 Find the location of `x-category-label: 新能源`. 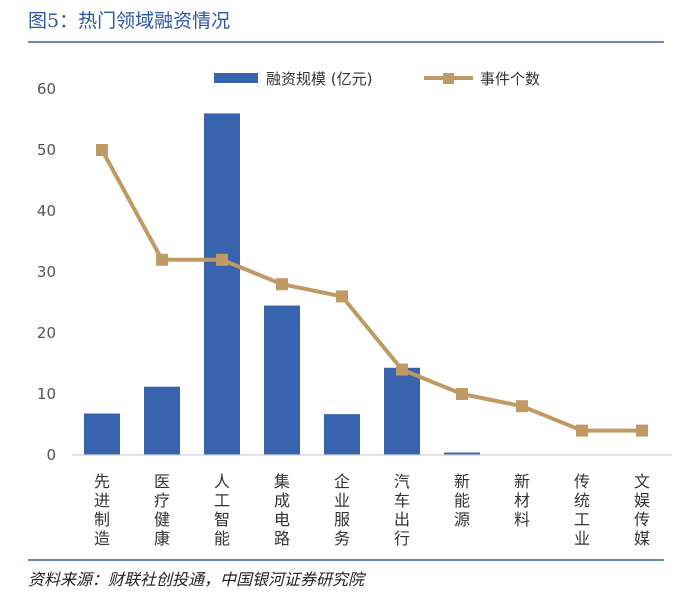

x-category-label: 新能源 is located at coordinates (462, 500).